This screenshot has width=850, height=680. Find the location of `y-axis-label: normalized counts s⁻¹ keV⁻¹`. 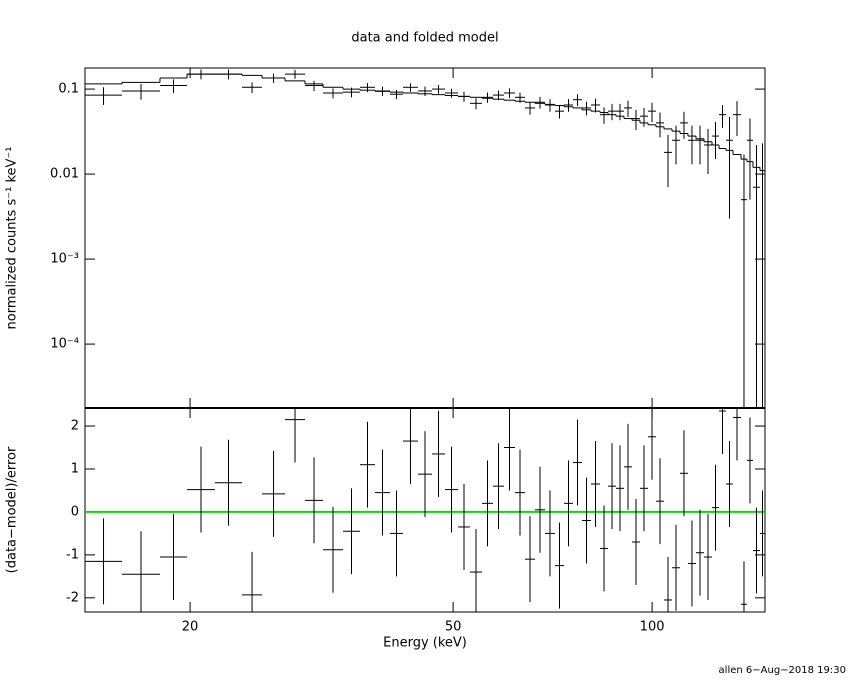

y-axis-label: normalized counts s⁻¹ keV⁻¹ is located at coordinates (12, 238).